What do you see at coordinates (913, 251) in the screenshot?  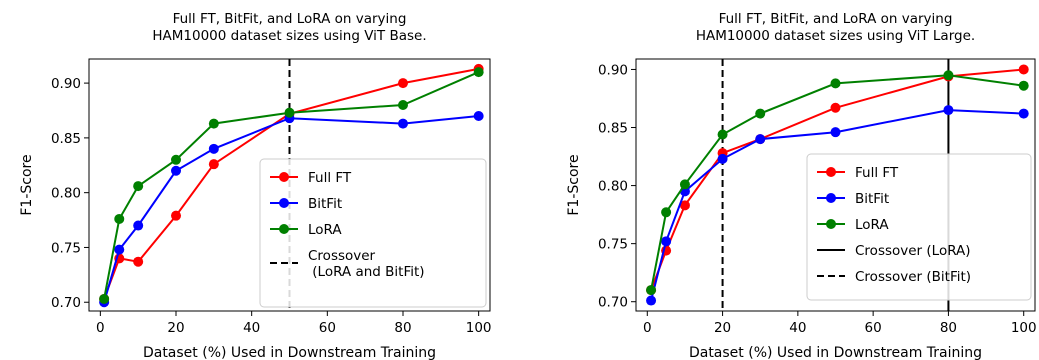 I see `legend-label: Crossover (LoRA)` at bounding box center [913, 251].